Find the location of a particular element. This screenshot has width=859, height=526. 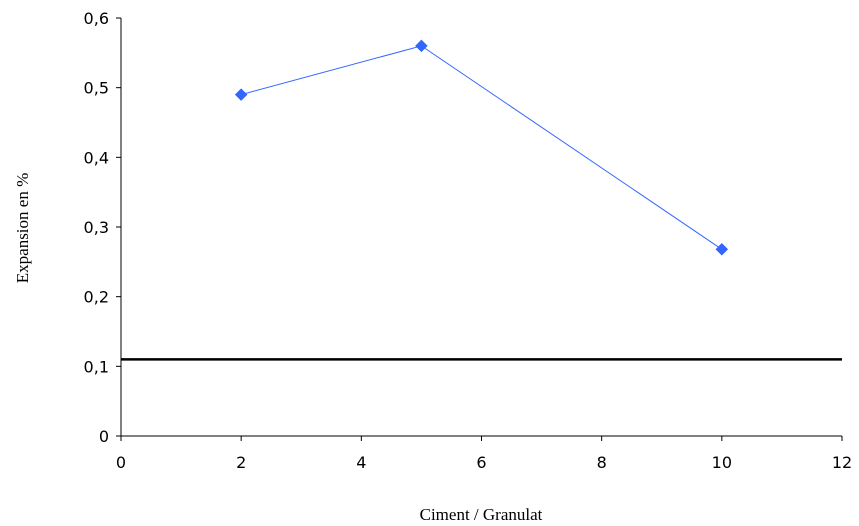

x-tick-label: 6 is located at coordinates (481, 462).